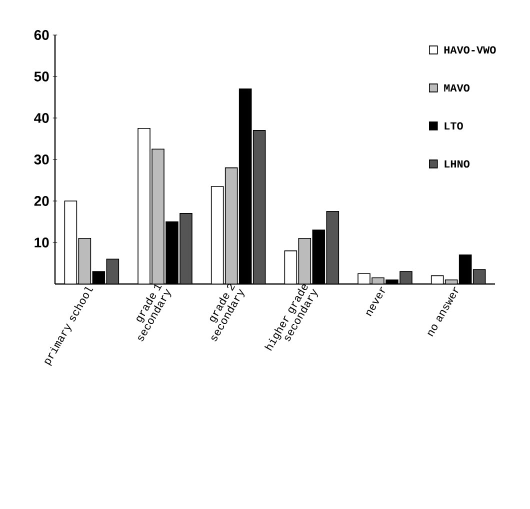  Describe the element at coordinates (41, 159) in the screenshot. I see `y-tick-label: 30` at that location.